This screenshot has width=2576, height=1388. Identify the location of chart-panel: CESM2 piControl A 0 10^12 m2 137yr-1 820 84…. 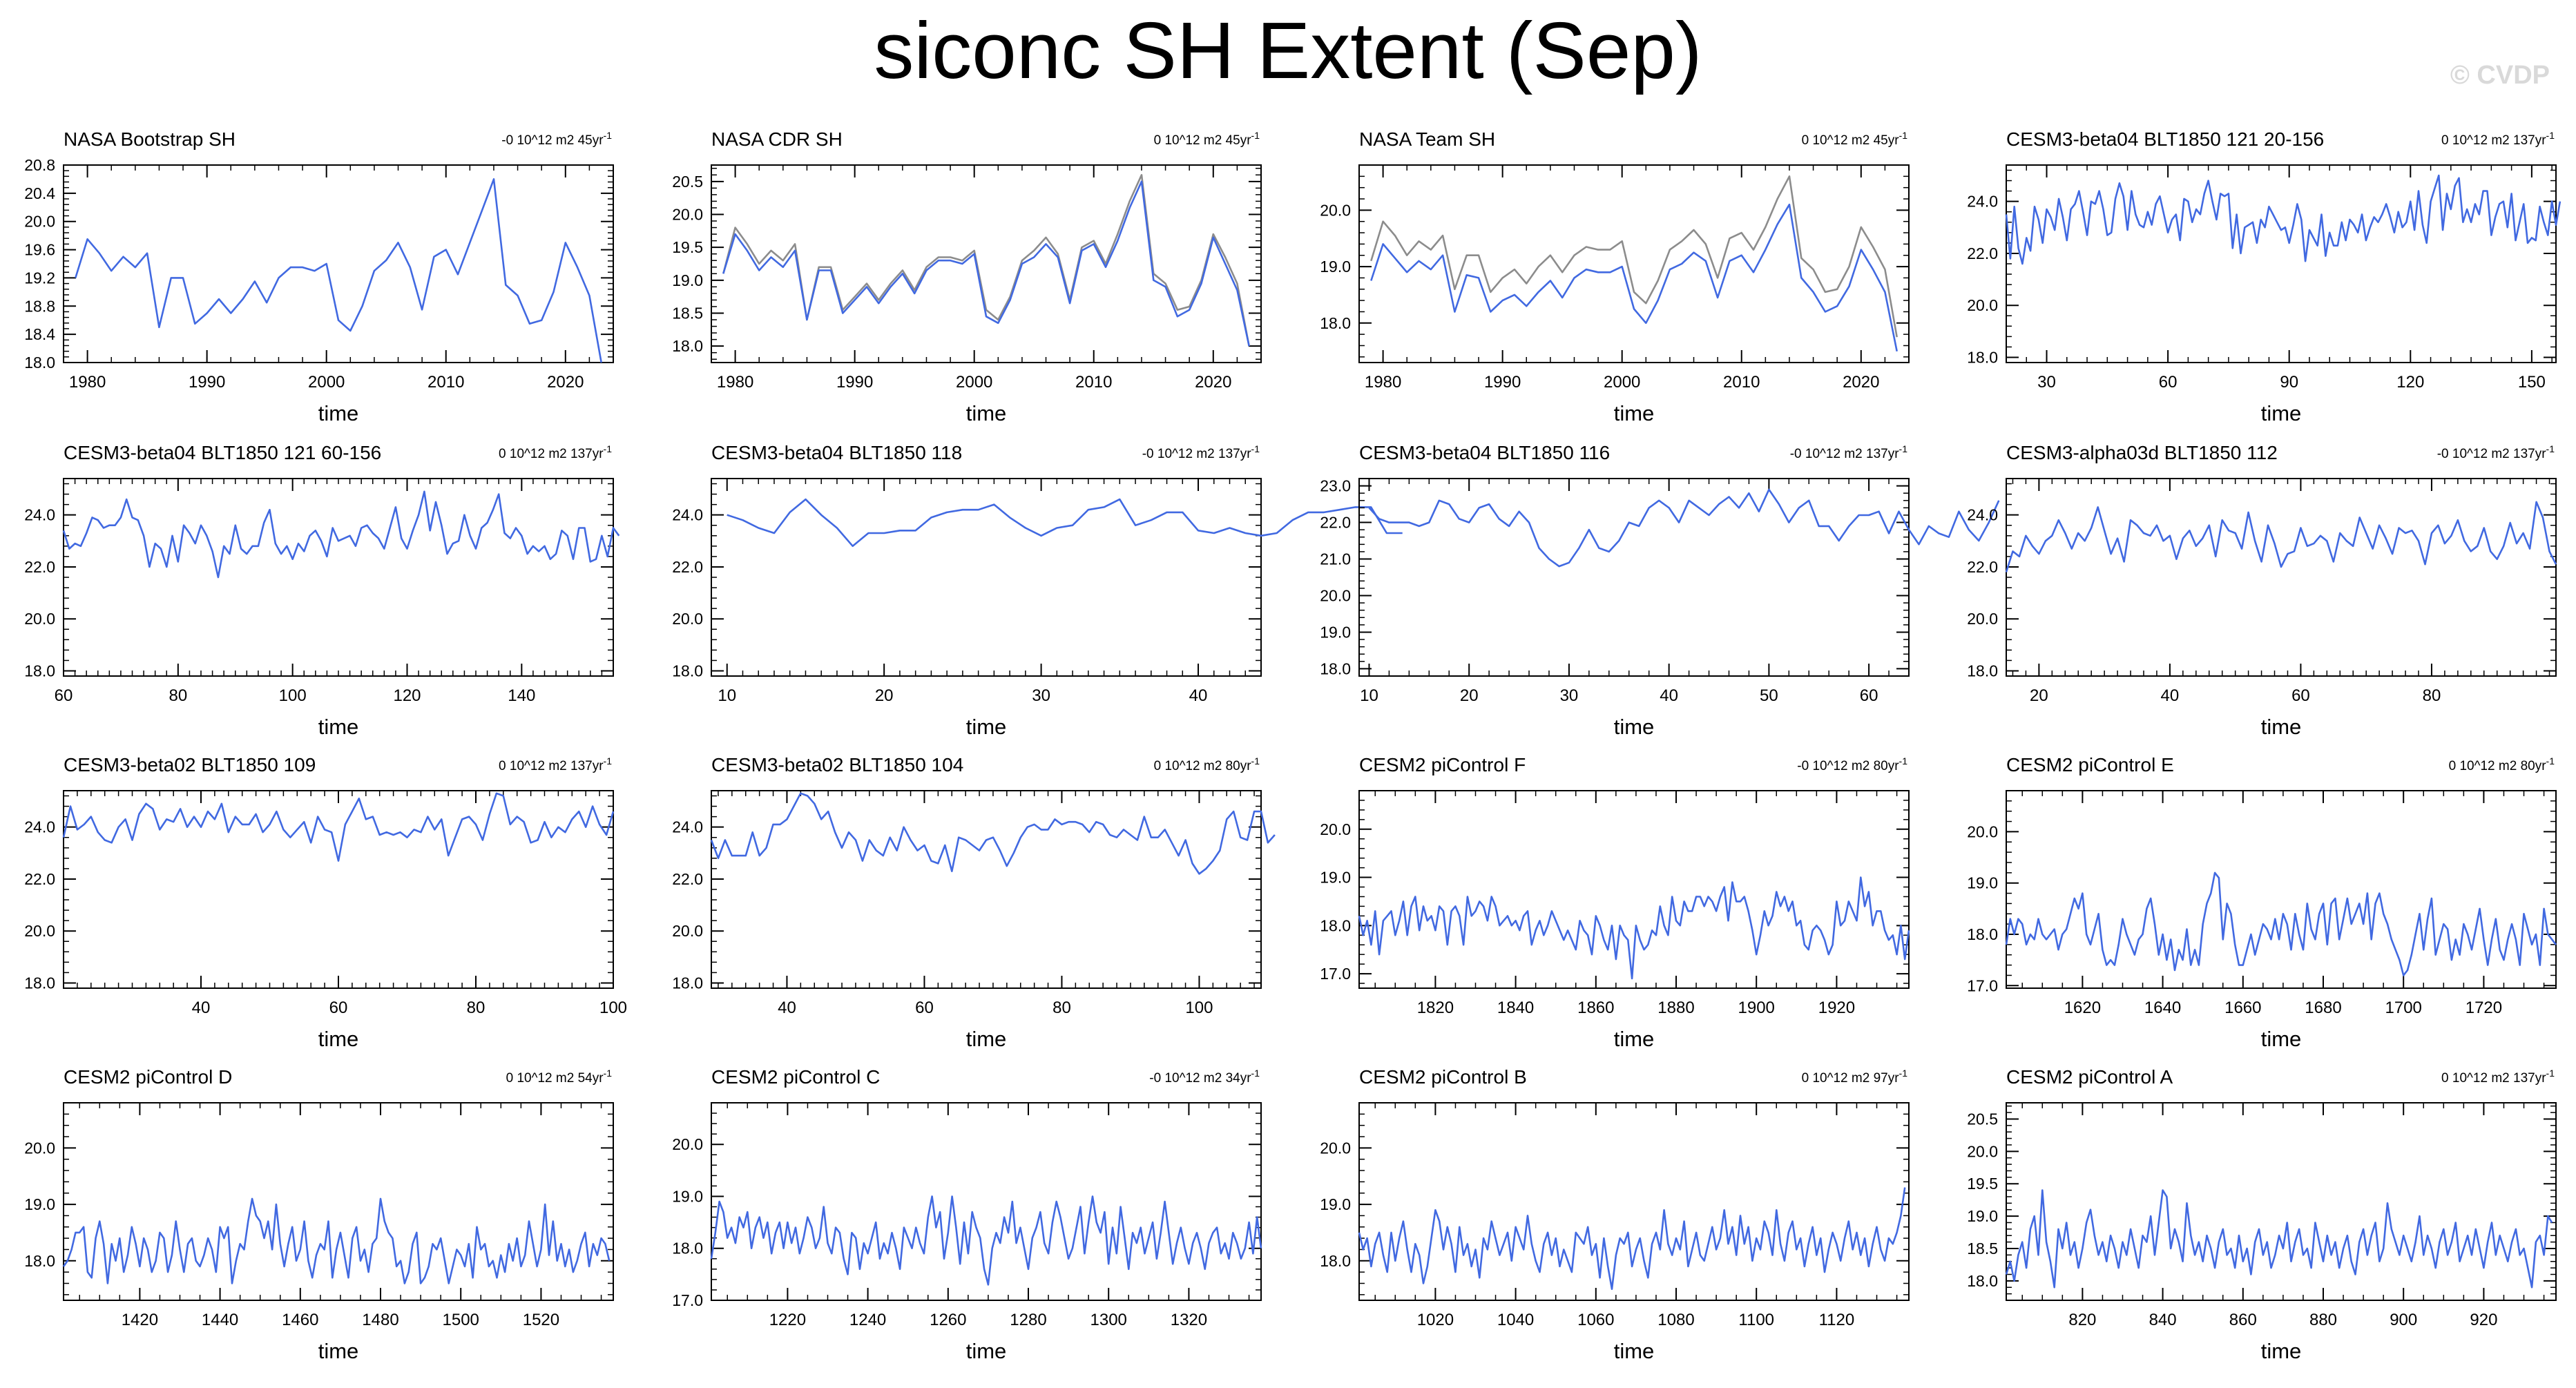
(2262, 1214).